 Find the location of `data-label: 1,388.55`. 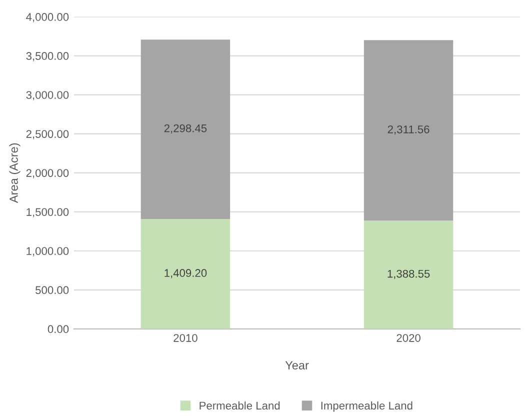

data-label: 1,388.55 is located at coordinates (409, 275).